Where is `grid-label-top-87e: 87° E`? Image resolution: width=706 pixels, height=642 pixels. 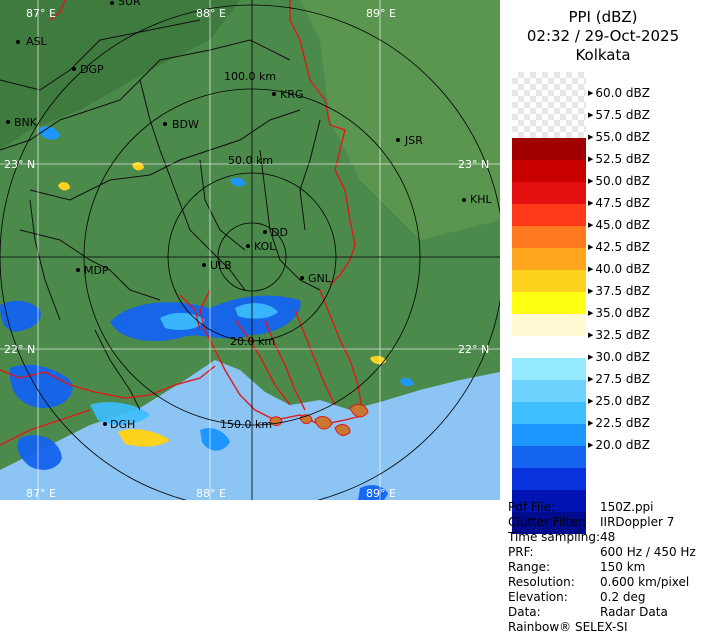 grid-label-top-87e: 87° E is located at coordinates (41, 13).